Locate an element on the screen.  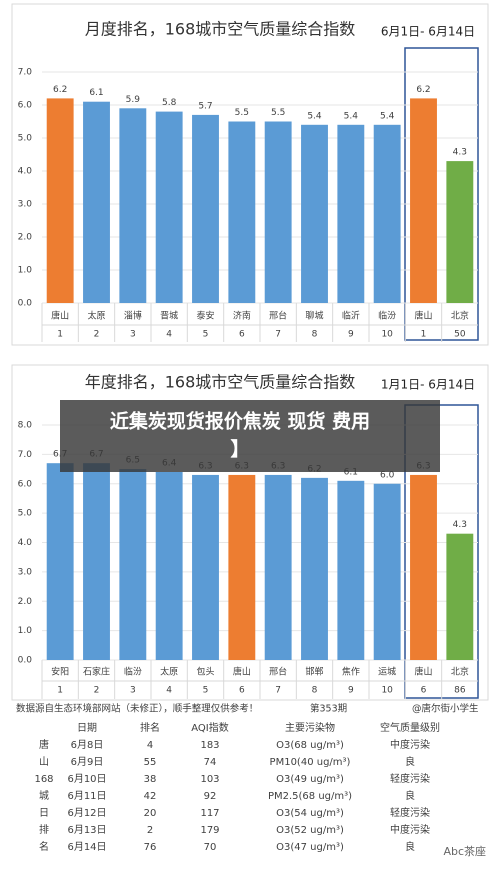
table-side: 排 is located at coordinates (44, 829).